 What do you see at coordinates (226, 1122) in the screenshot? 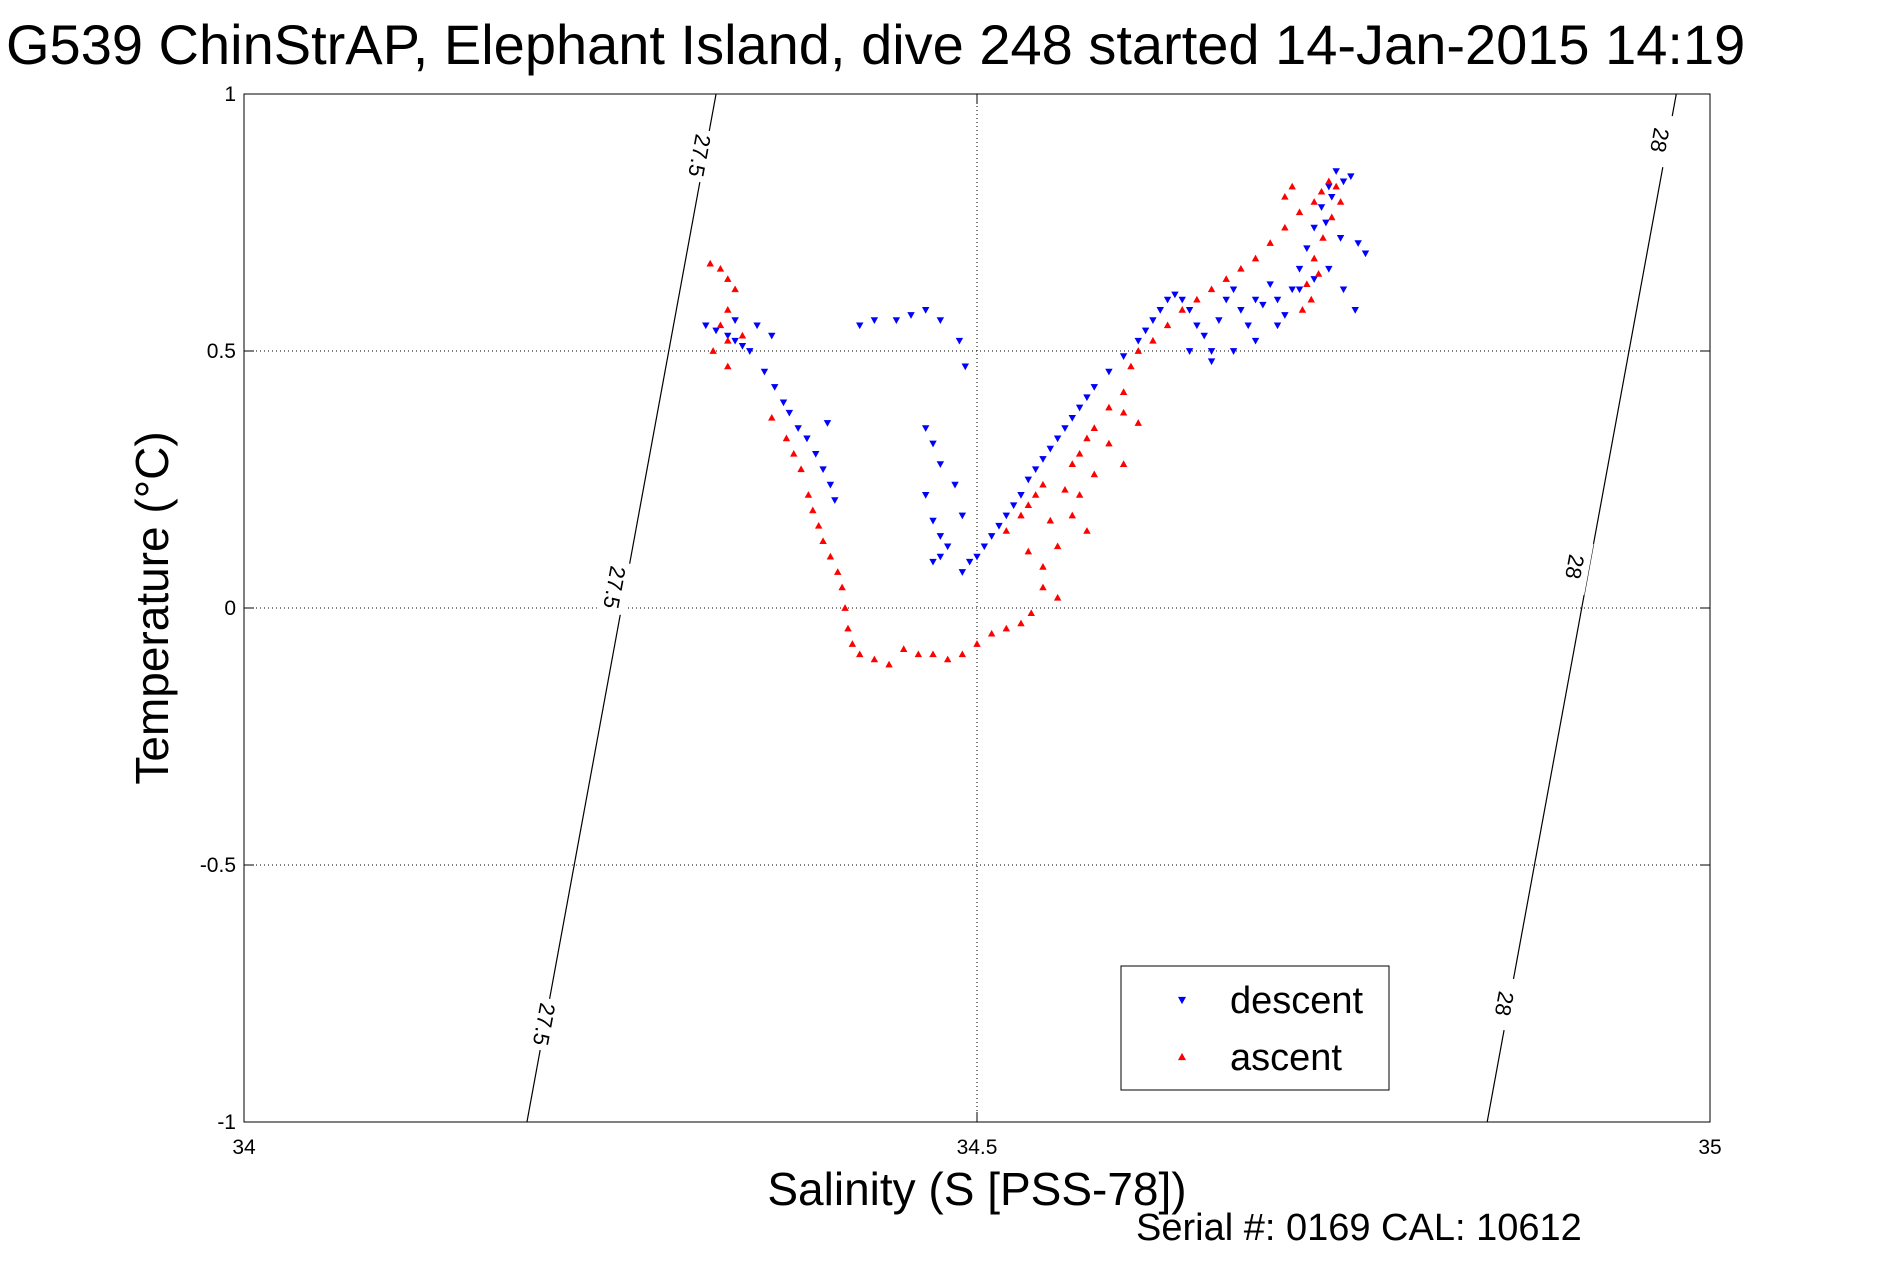
I see `y-tick-label-4: -1` at bounding box center [226, 1122].